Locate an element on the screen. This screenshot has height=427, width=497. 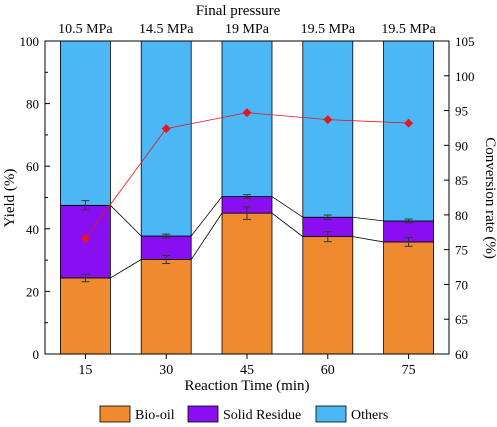
y-tick-label: 0 is located at coordinates (36, 354).